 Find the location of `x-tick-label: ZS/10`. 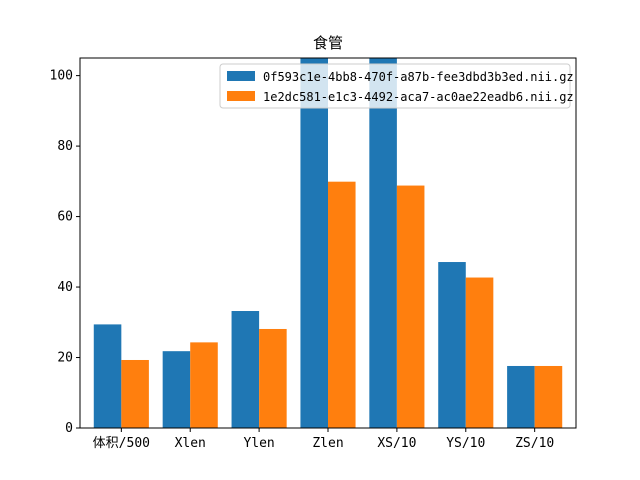

x-tick-label: ZS/10 is located at coordinates (534, 443).